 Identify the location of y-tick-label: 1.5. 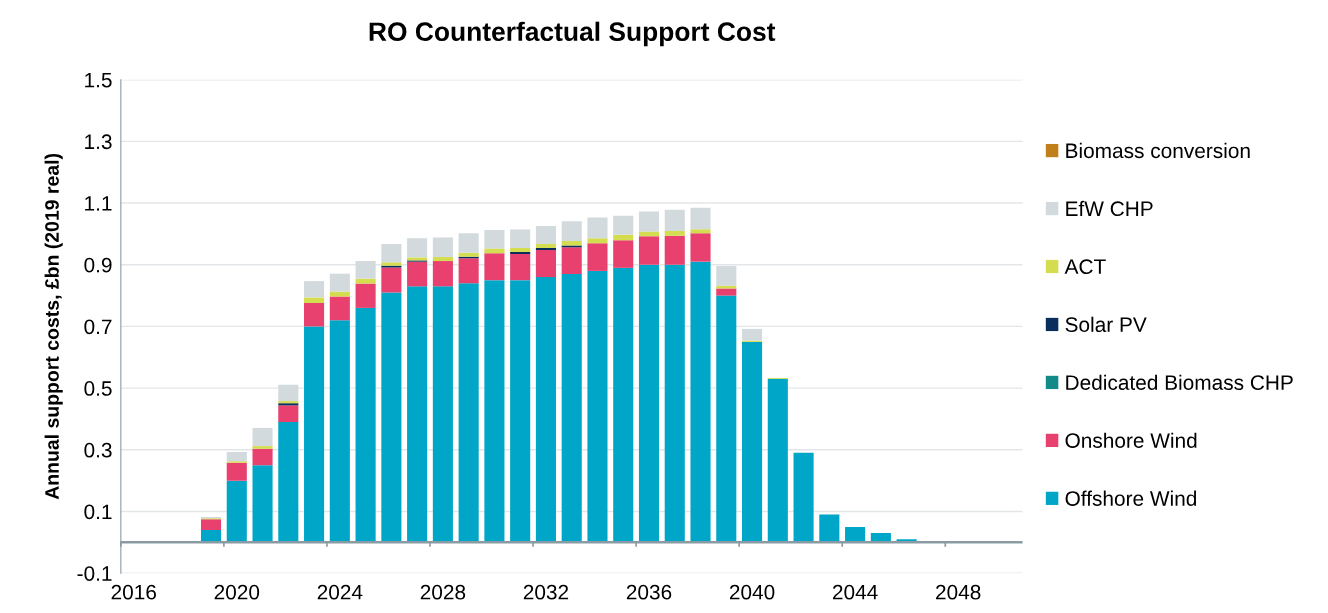
(98, 80).